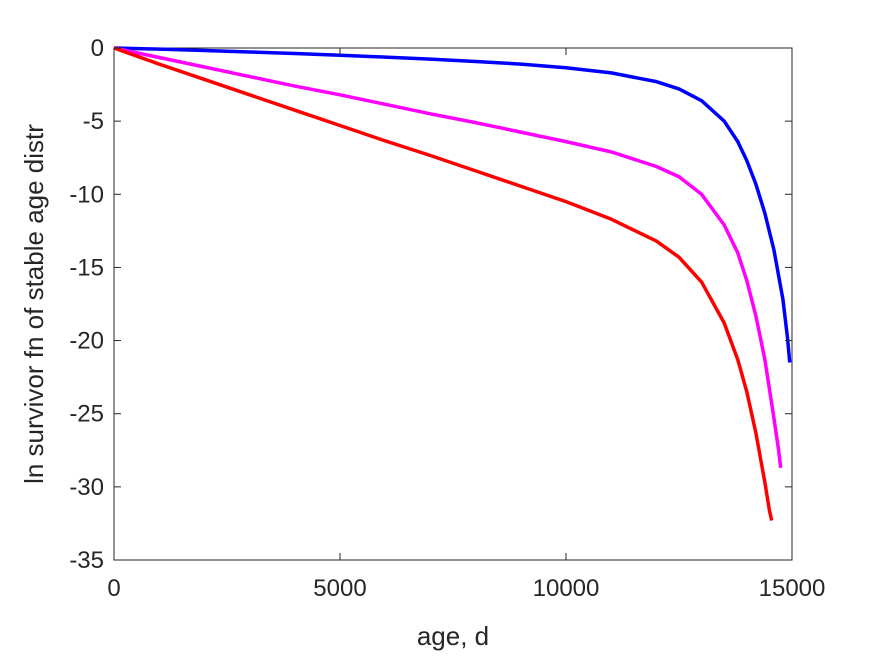  What do you see at coordinates (113, 588) in the screenshot?
I see `x-tick-label: 0` at bounding box center [113, 588].